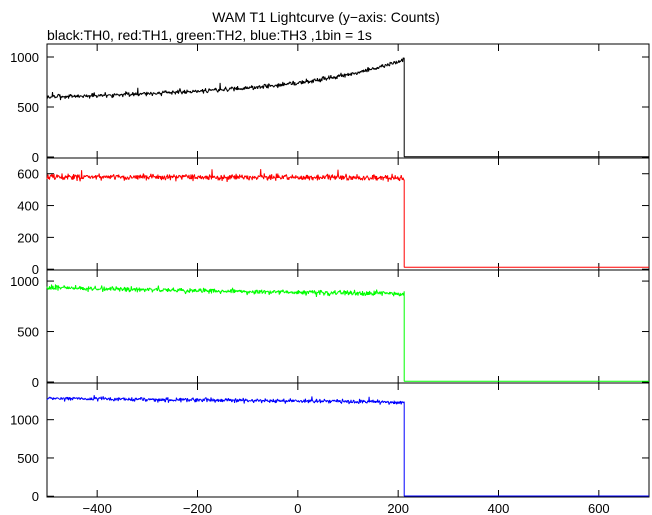 This screenshot has width=652, height=515. I want to click on y-tick-label: 400, so click(28, 206).